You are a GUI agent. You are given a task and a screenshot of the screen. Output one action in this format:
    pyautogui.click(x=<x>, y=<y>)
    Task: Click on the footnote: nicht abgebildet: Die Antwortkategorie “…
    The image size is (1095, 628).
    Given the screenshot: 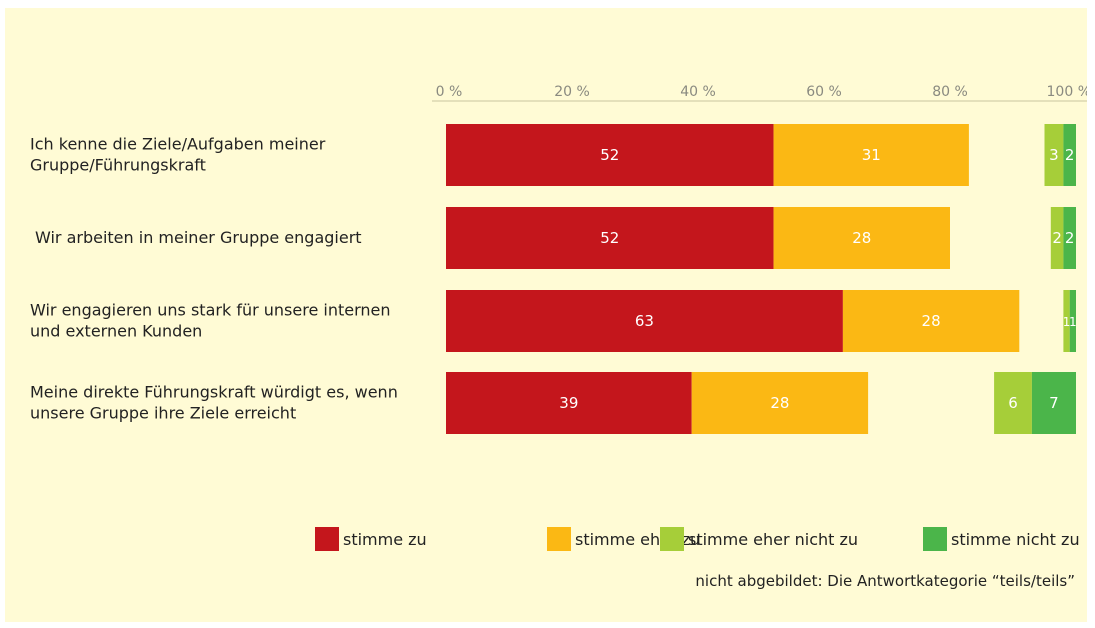 What is the action you would take?
    pyautogui.click(x=885, y=581)
    